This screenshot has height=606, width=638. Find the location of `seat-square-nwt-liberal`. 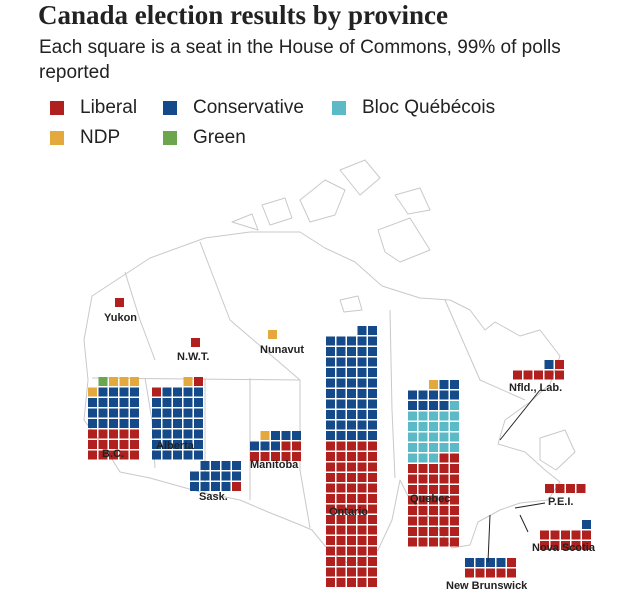

seat-square-nwt-liberal is located at coordinates (195, 342).